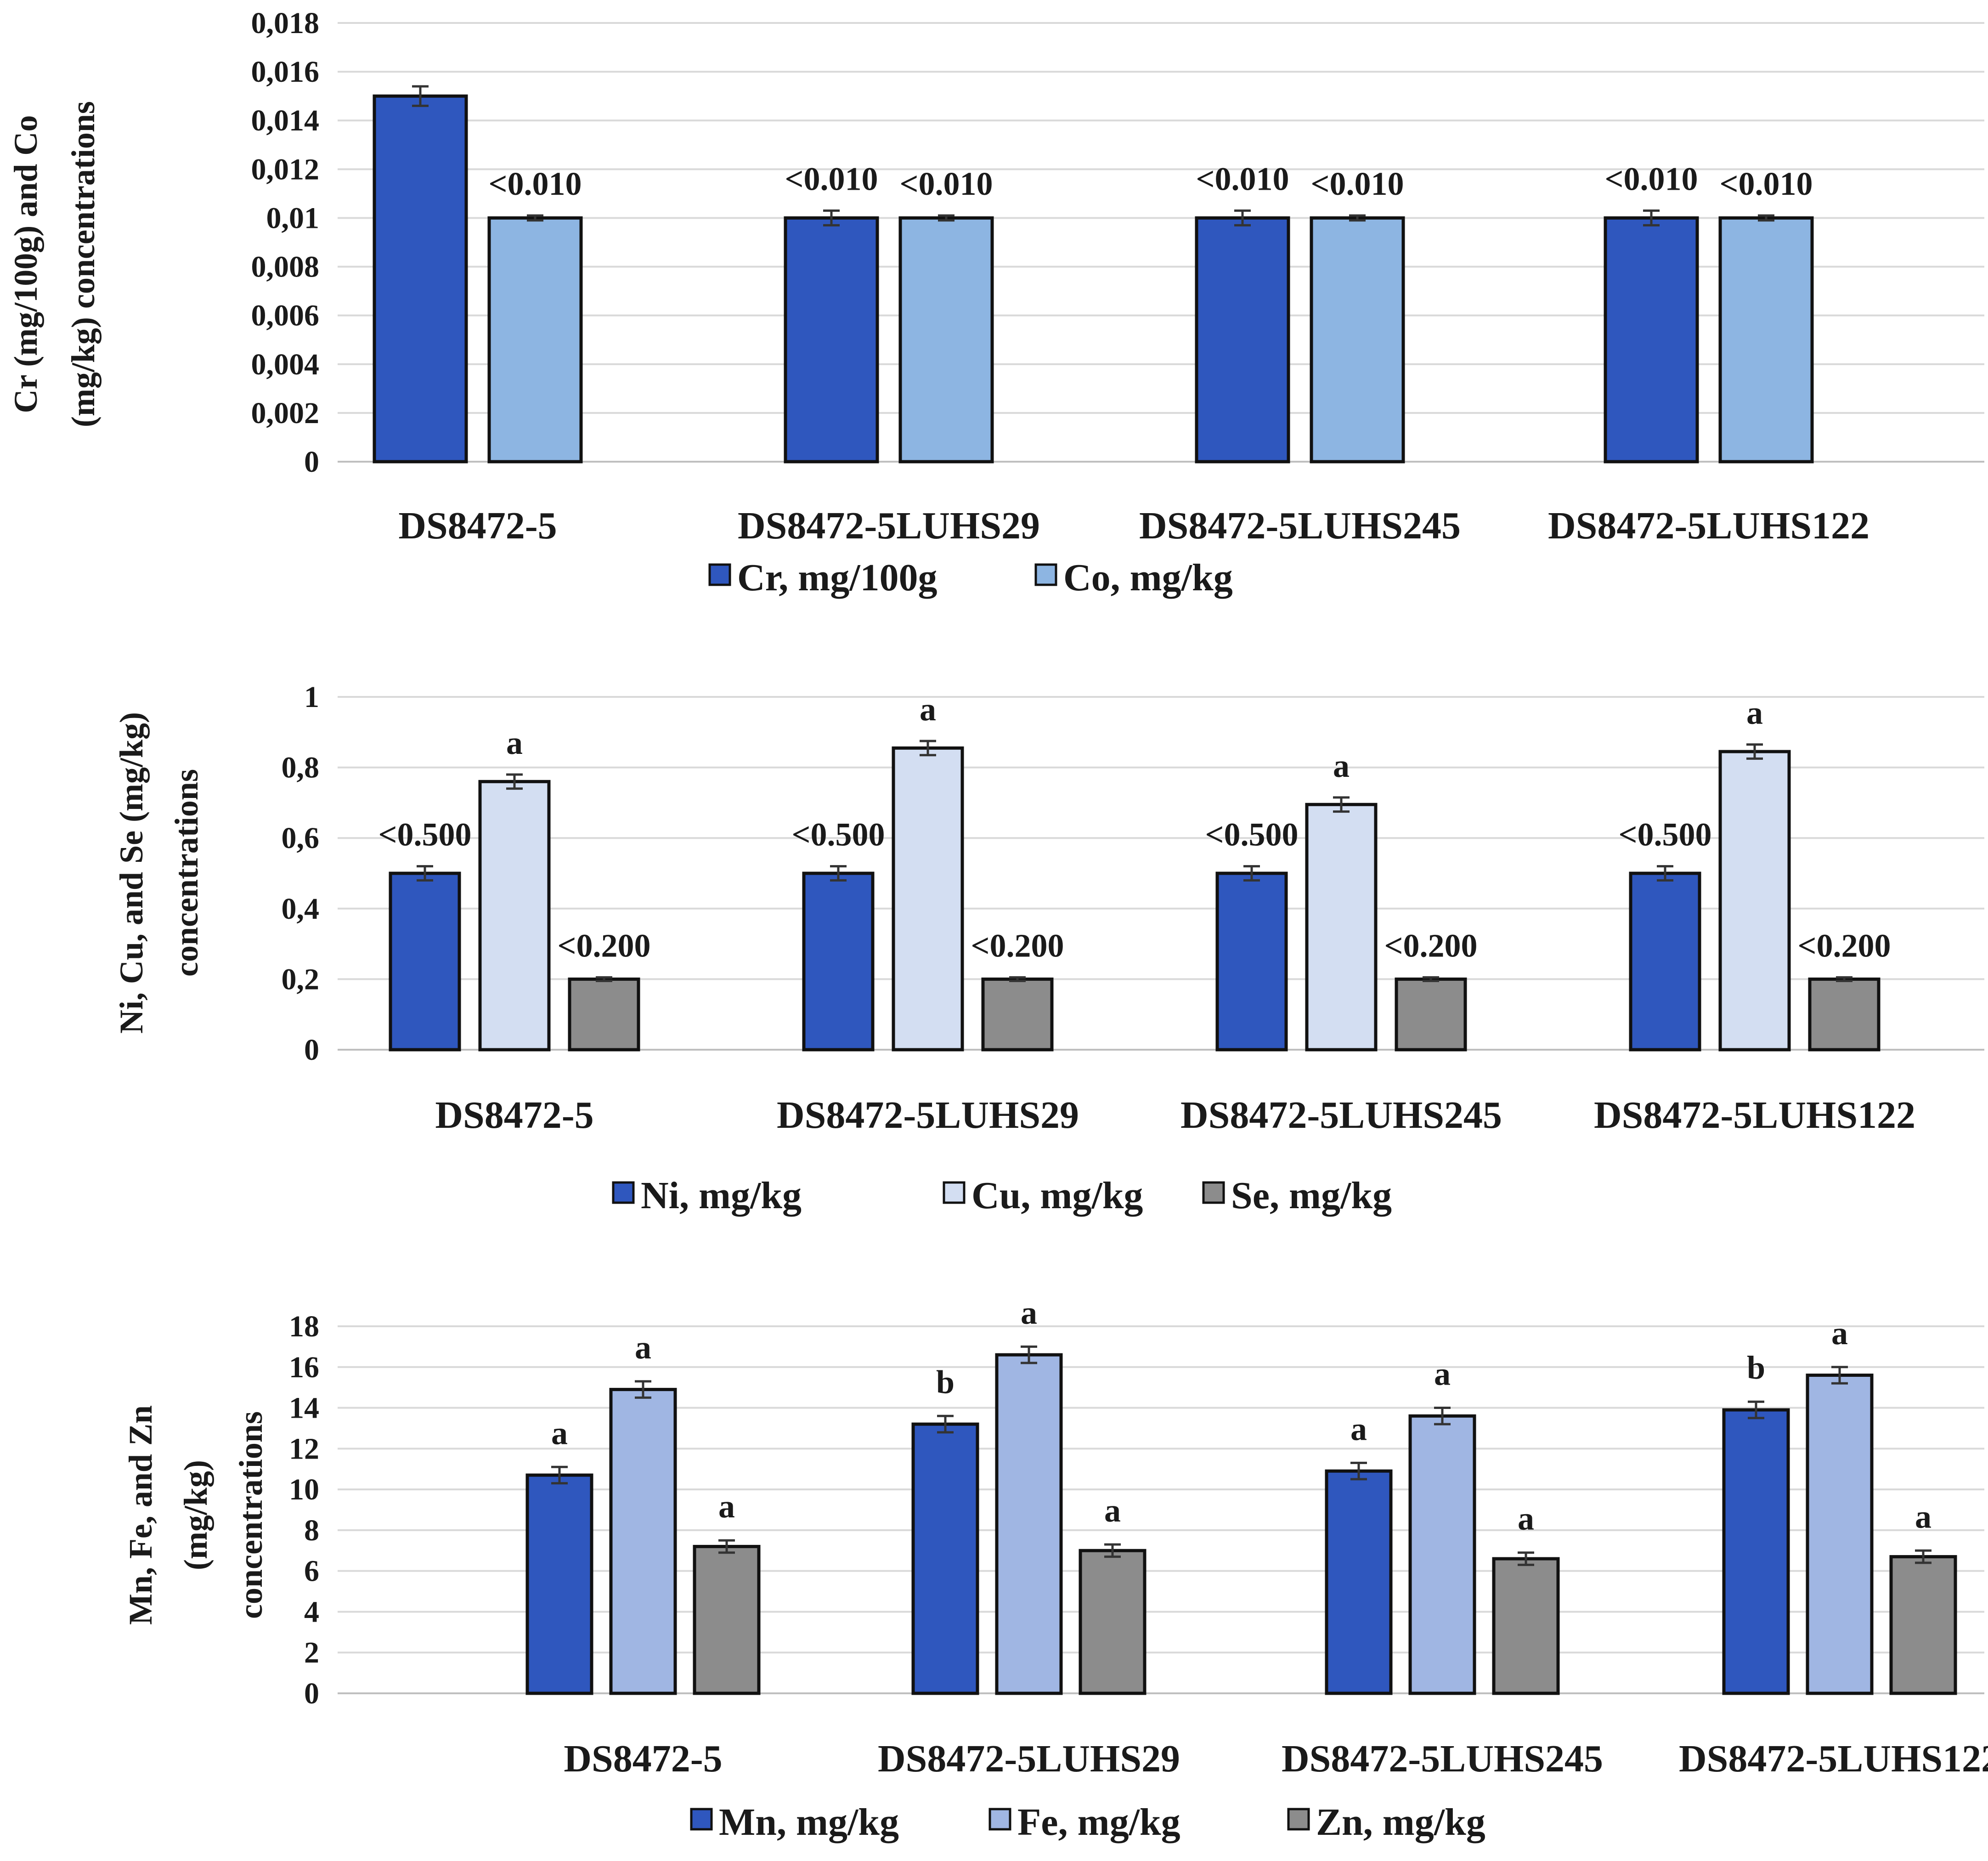 Image resolution: width=1988 pixels, height=1861 pixels. Describe the element at coordinates (304, 1408) in the screenshot. I see `y-tick-label: 14` at that location.